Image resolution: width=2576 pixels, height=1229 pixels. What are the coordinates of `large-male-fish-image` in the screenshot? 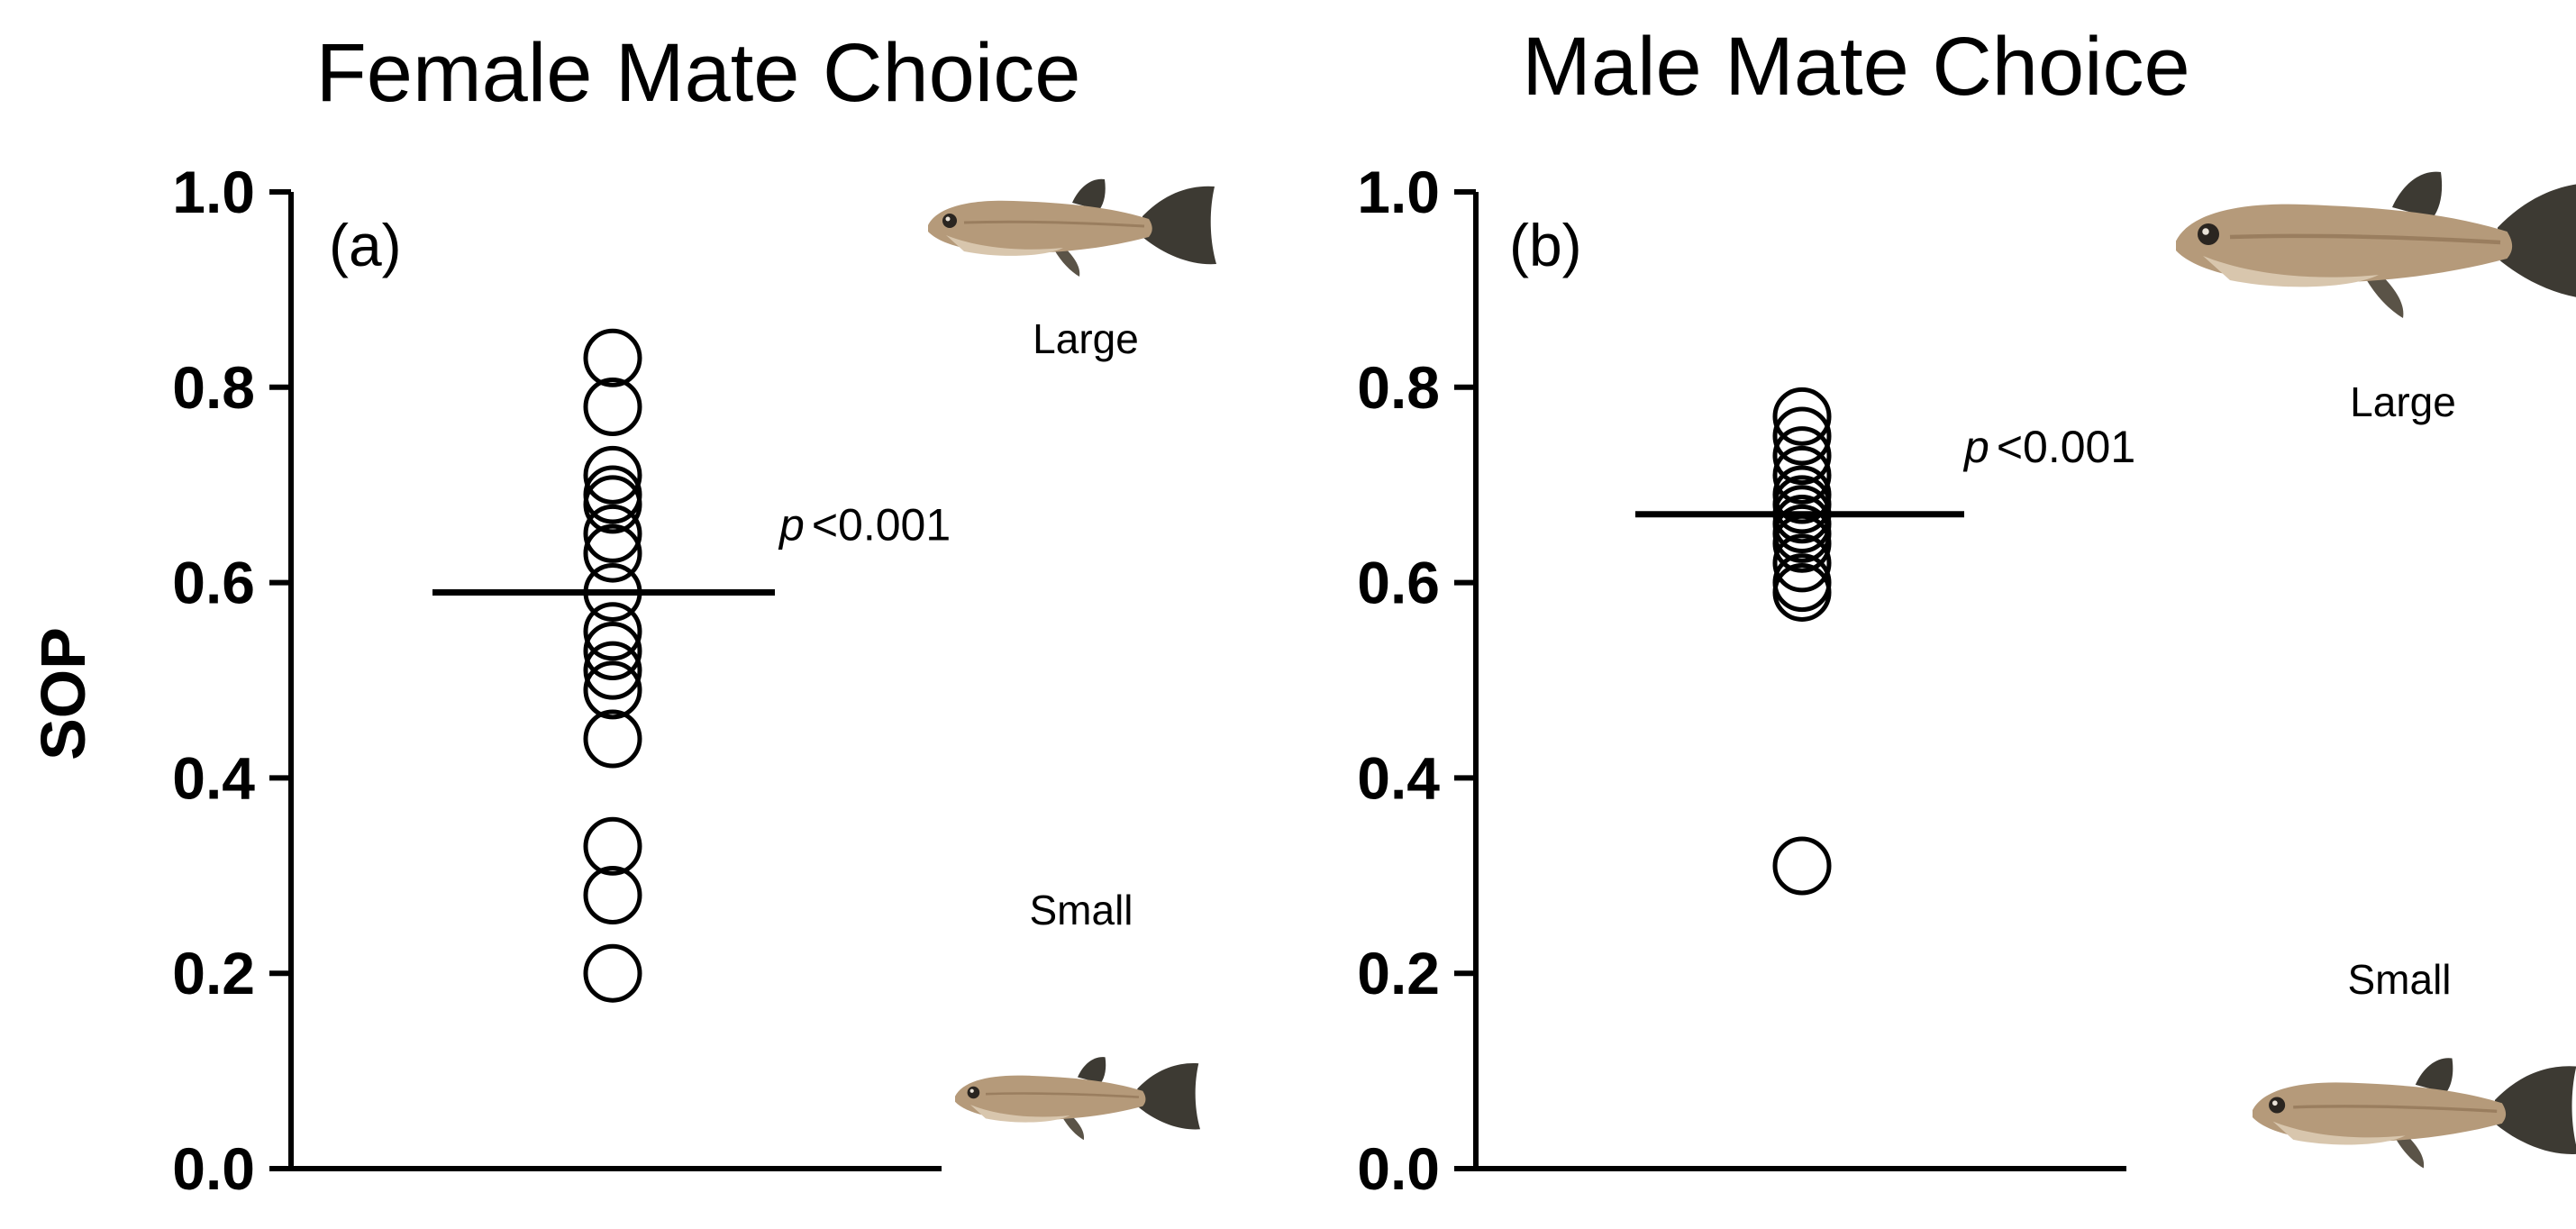 It's located at (2376, 245).